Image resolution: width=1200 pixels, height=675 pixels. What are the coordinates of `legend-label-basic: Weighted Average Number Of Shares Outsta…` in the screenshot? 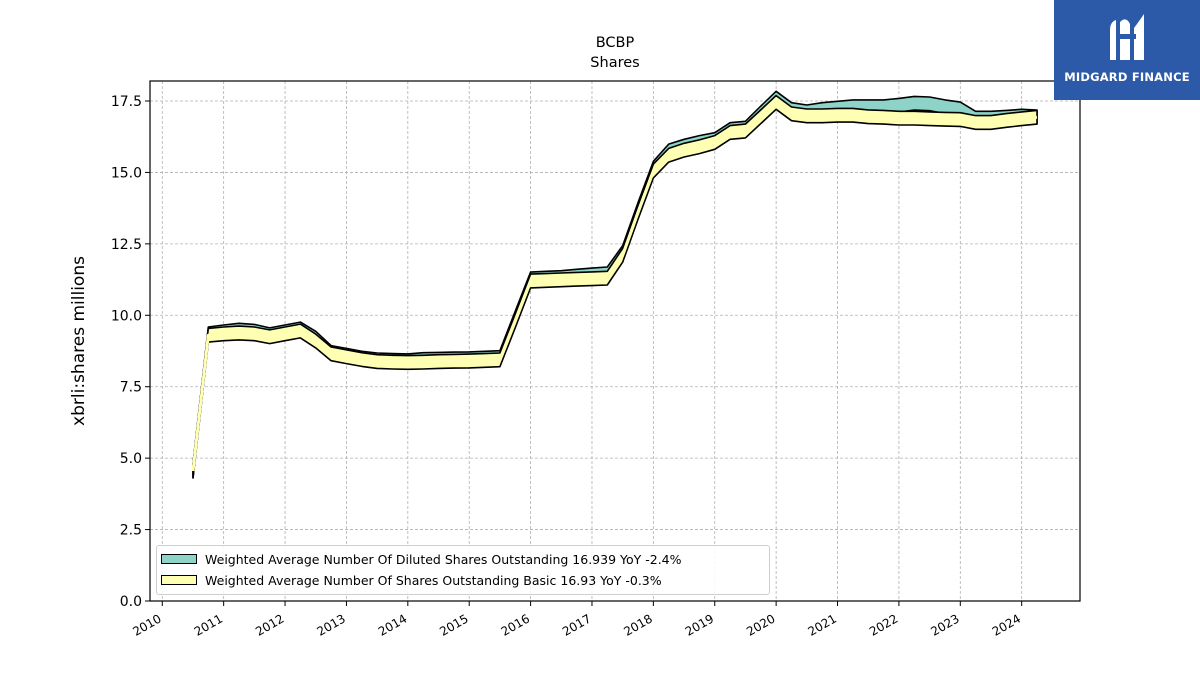 It's located at (433, 580).